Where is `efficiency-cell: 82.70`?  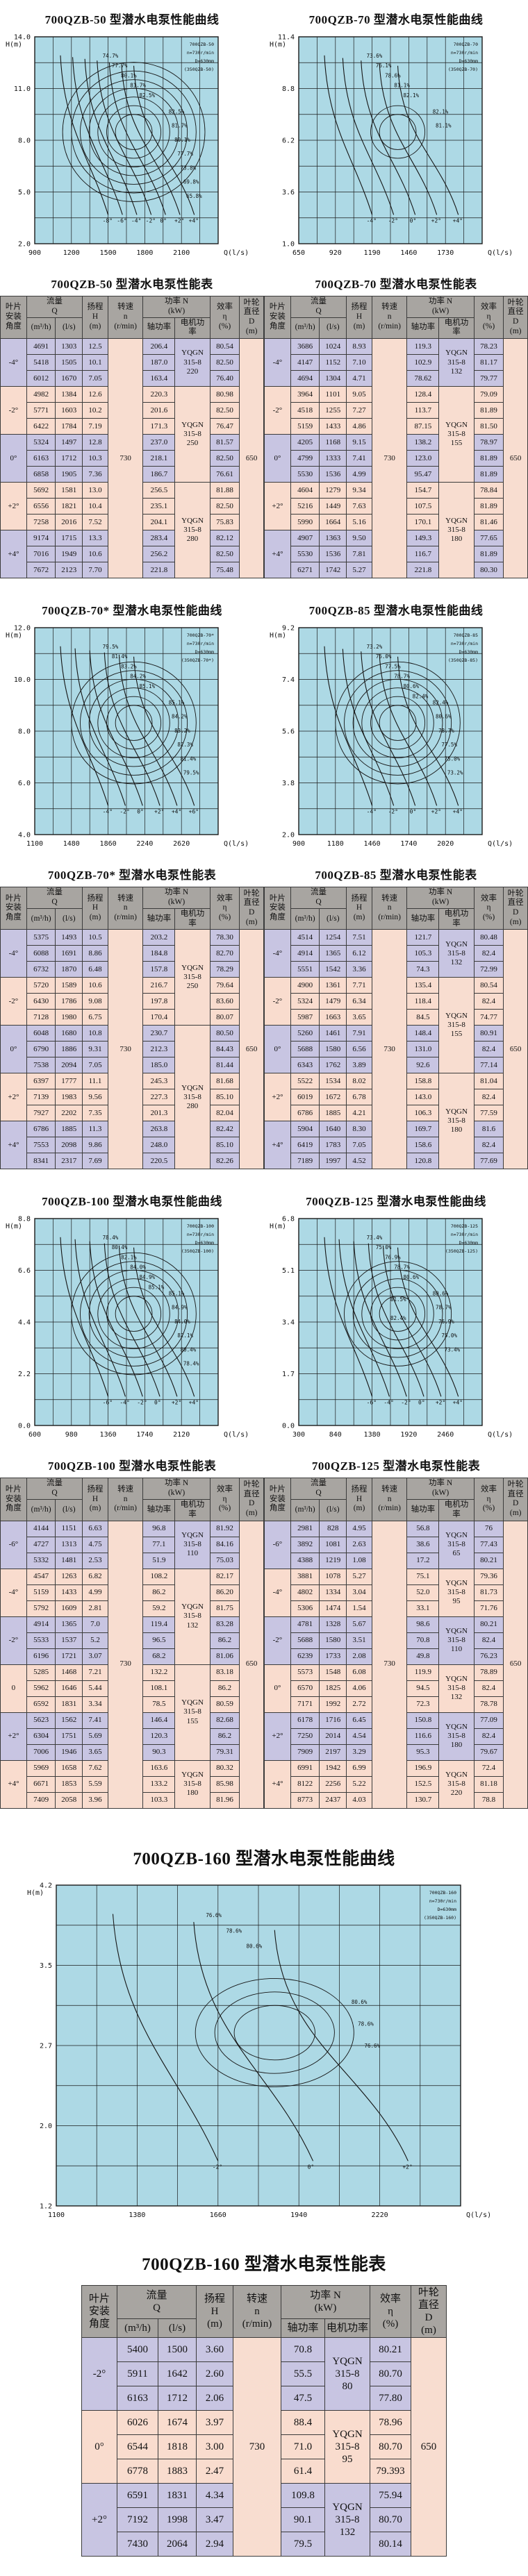
efficiency-cell: 82.70 is located at coordinates (225, 953).